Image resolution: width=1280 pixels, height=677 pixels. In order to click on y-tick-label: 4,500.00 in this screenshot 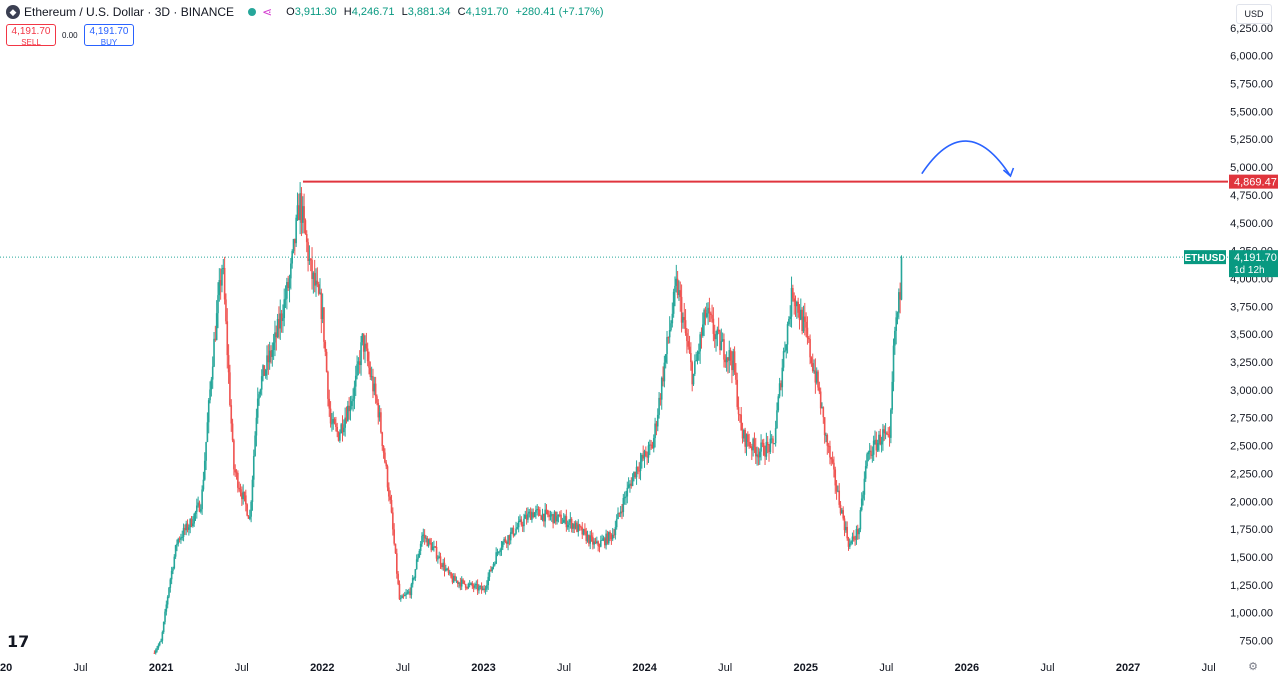, I will do `click(1251, 224)`.